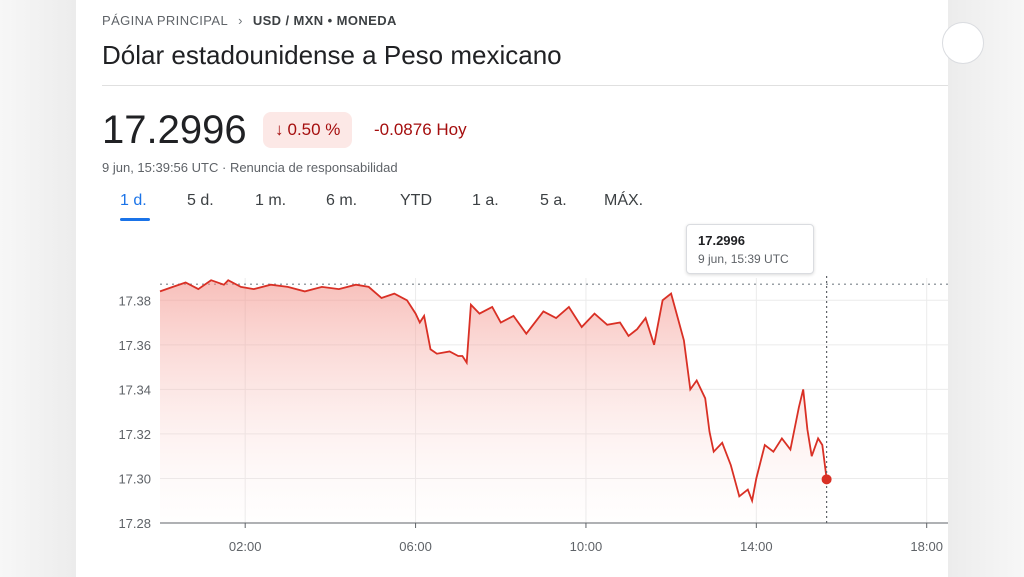 The width and height of the screenshot is (1024, 577). What do you see at coordinates (743, 259) in the screenshot?
I see `tooltip-time: 9 jun, 15:39 UTC` at bounding box center [743, 259].